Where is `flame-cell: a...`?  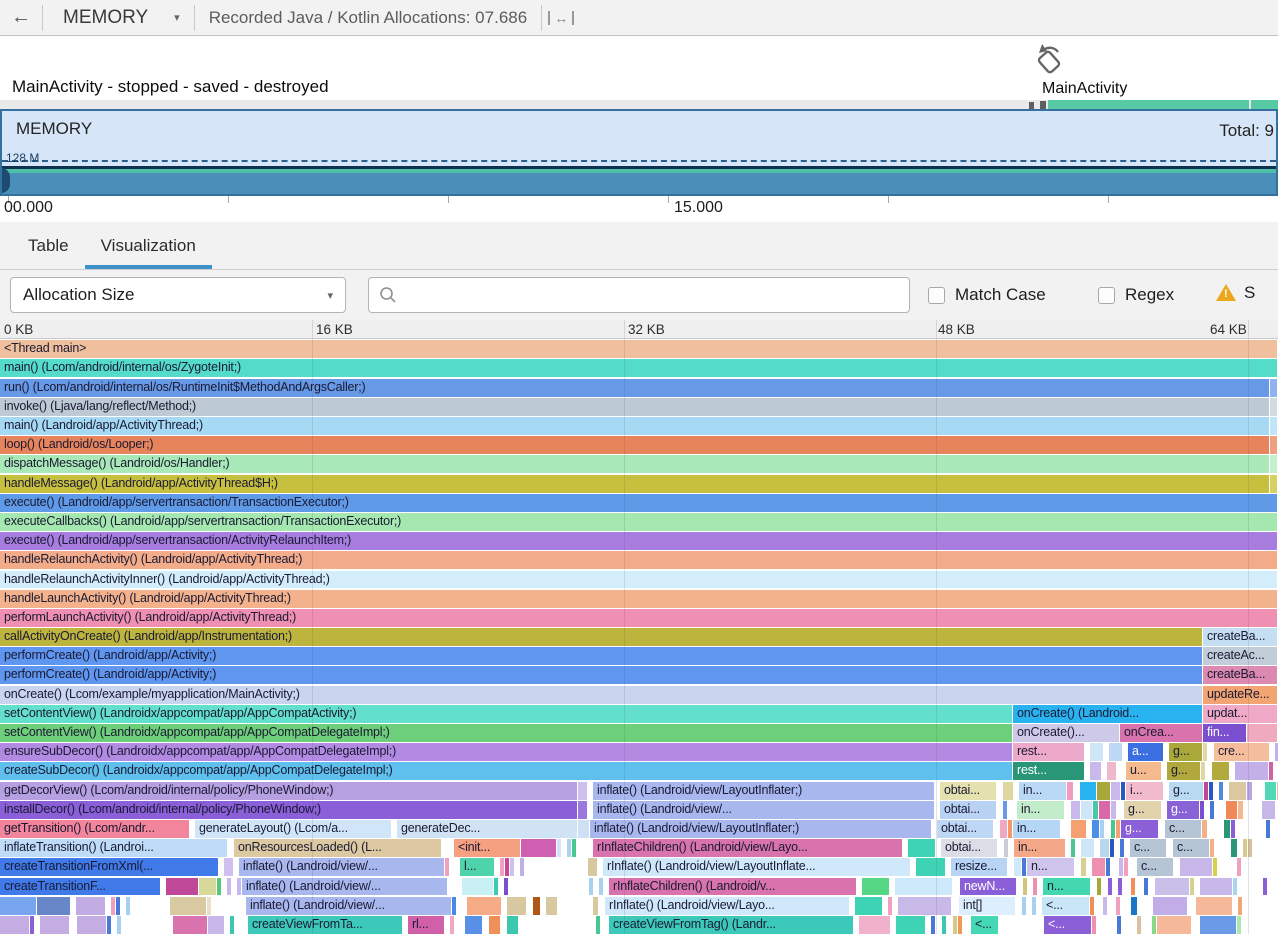
flame-cell: a... is located at coordinates (1145, 752).